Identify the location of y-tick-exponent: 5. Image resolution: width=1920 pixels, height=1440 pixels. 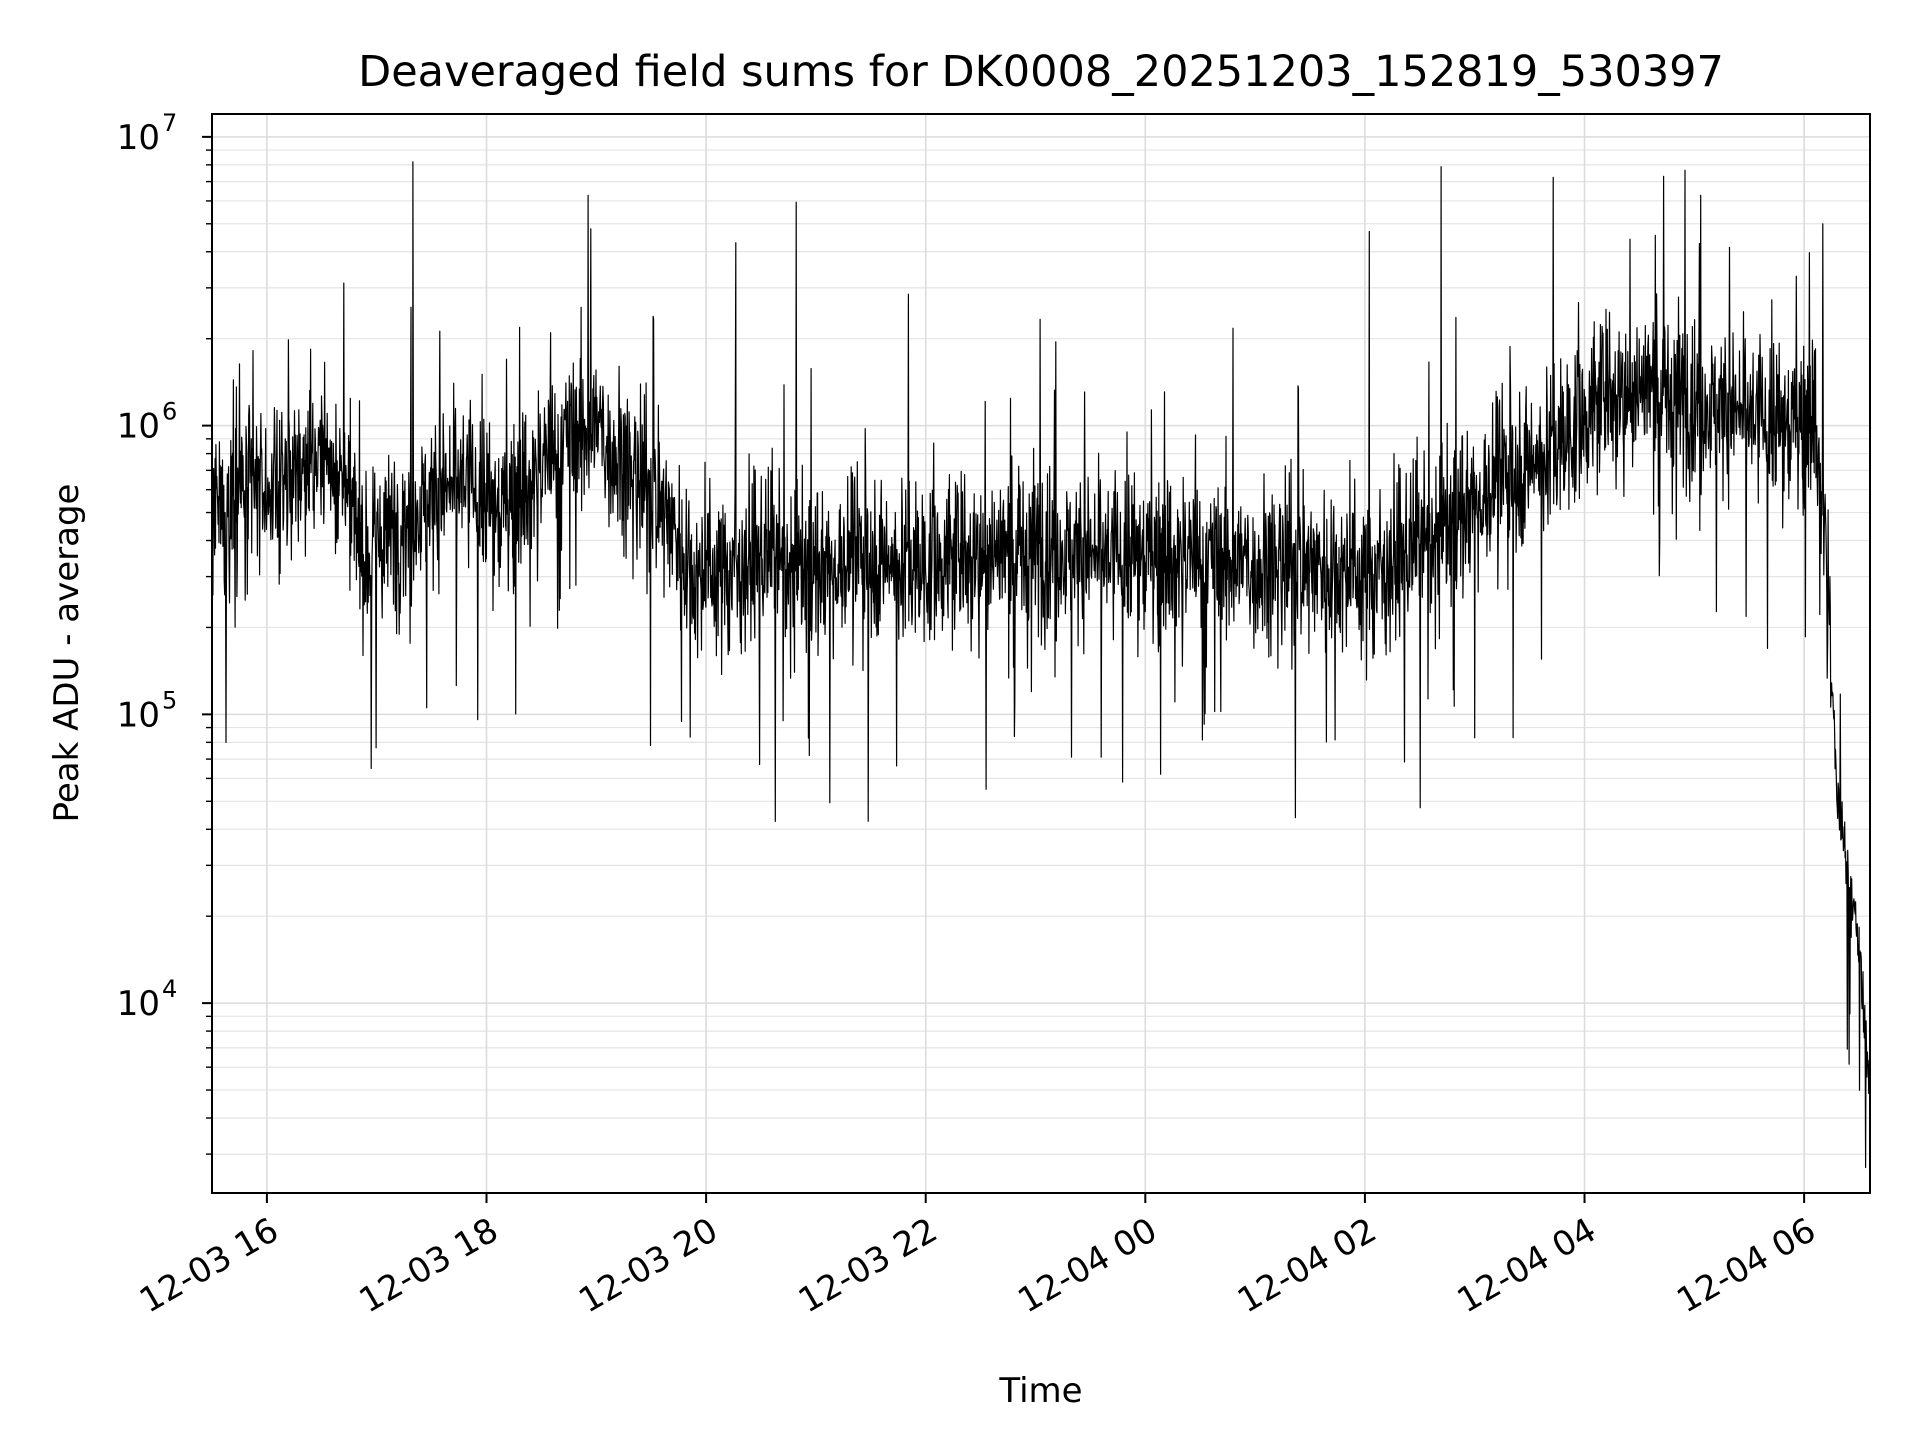
(169, 700).